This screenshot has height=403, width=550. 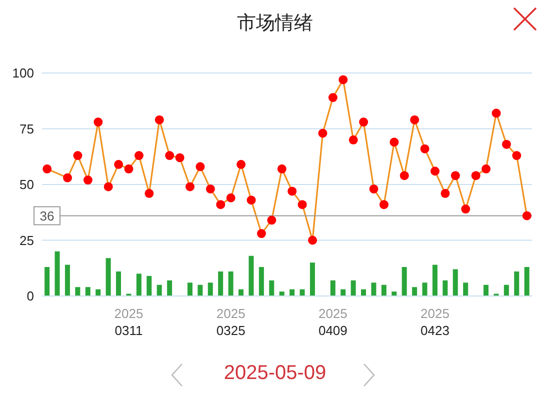 I want to click on y-tick-label: 25, so click(x=27, y=240).